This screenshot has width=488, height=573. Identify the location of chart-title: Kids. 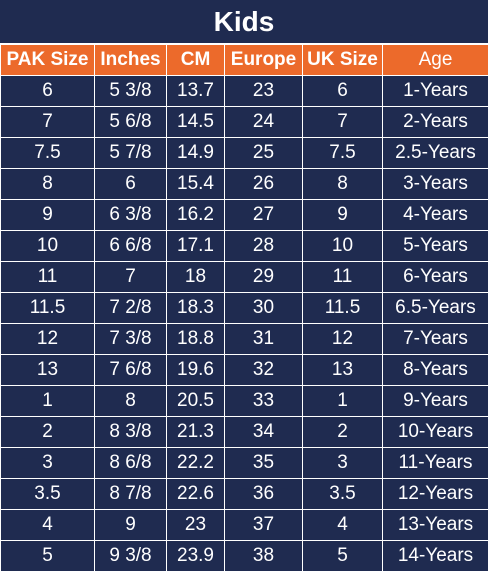
(244, 22).